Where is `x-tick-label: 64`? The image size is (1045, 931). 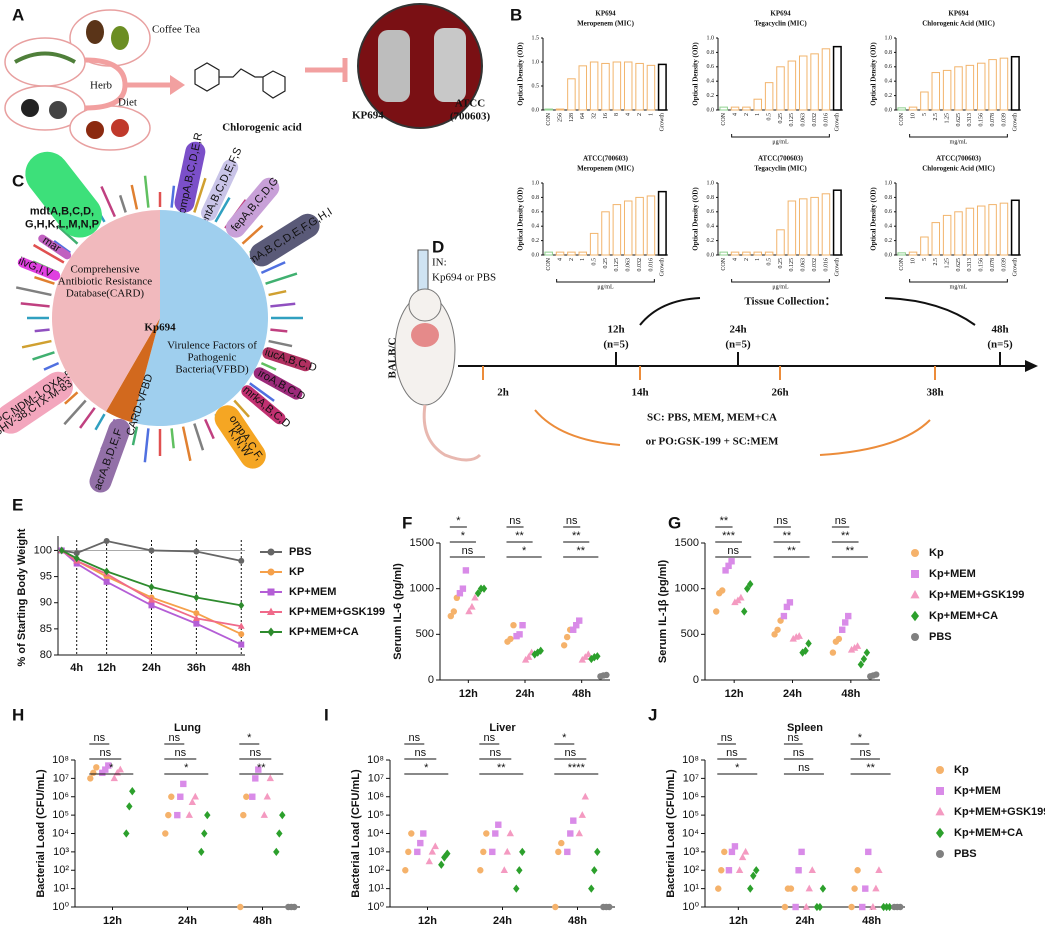 x-tick-label: 64 is located at coordinates (583, 116).